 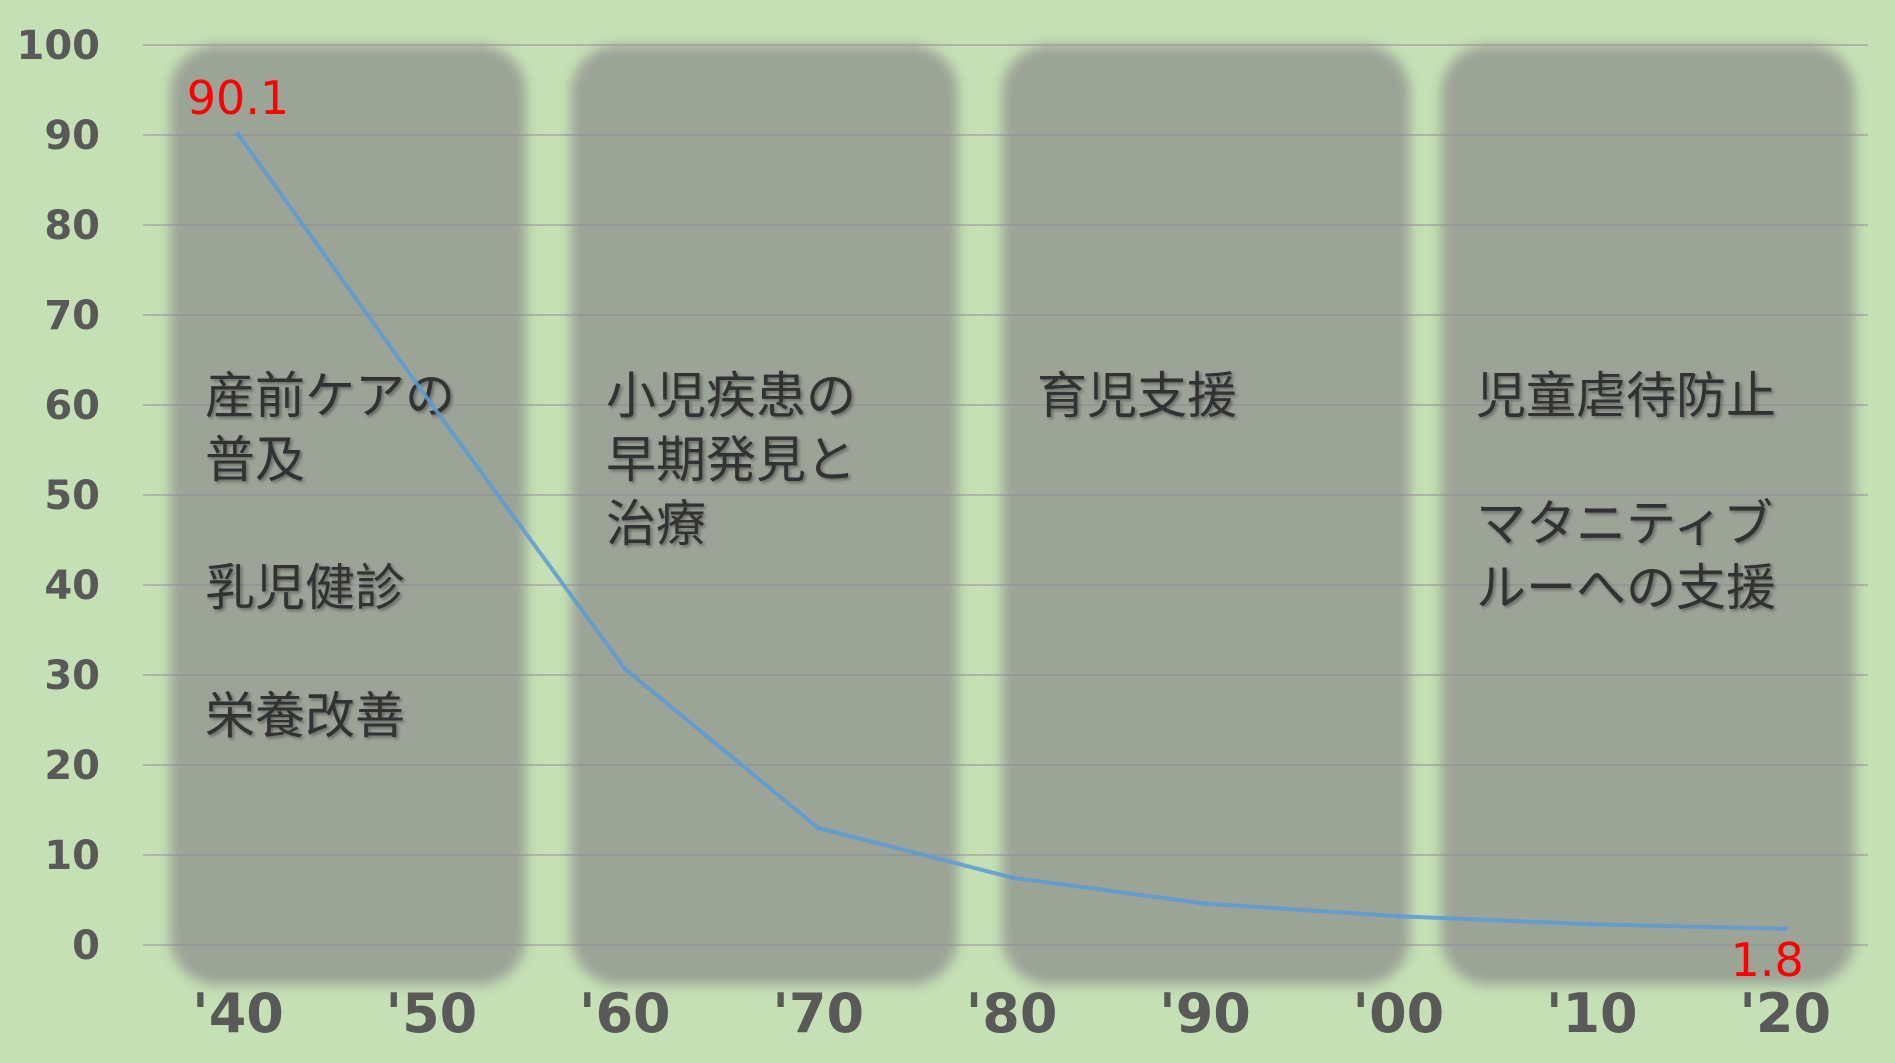 I want to click on x-axis-tick-labels: '40 '50 '60 '70 '80 '90 '00 '10 '20, so click(x=1011, y=1013).